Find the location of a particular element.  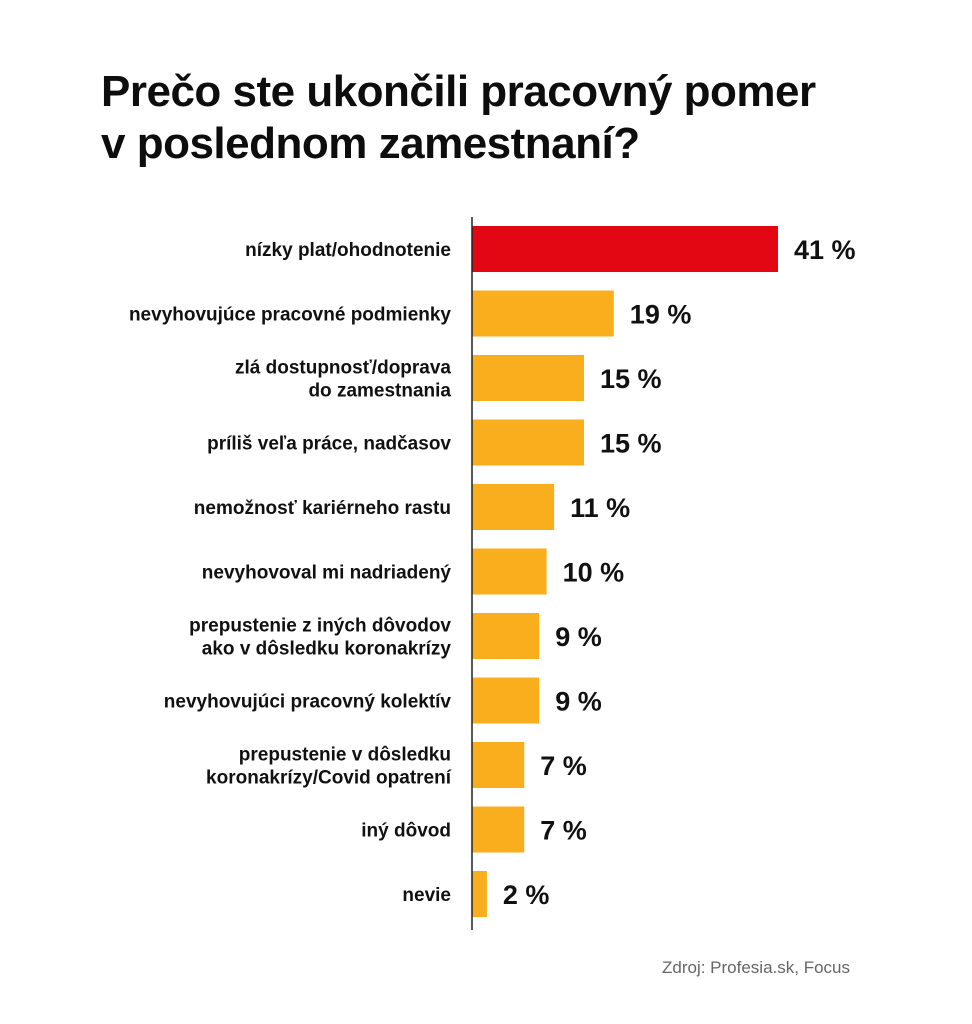

category-label-3: zlá dostupnosť/doprava do zamestnania is located at coordinates (343, 380).